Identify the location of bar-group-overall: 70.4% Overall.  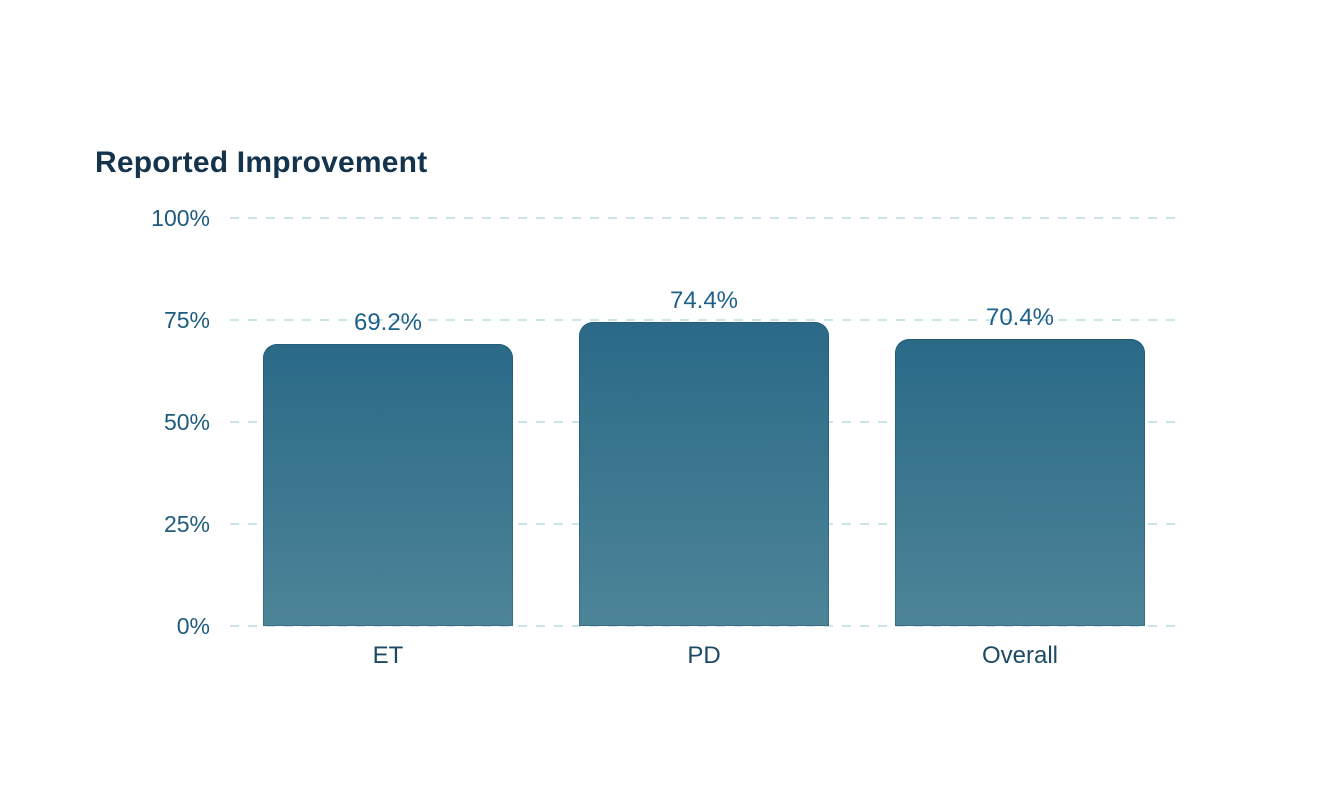
(1020, 443).